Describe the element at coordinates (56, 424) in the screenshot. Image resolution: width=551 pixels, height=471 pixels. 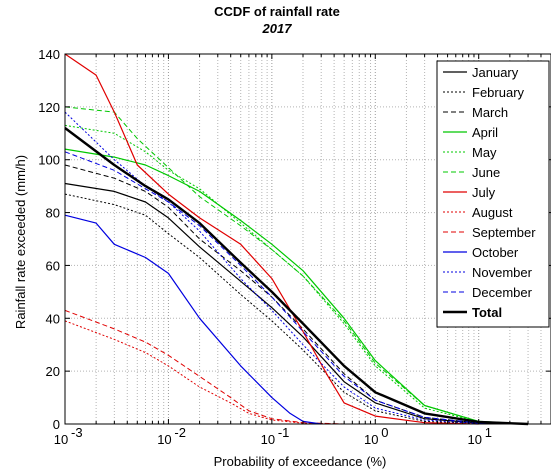
I see `y-tick-label: 0` at that location.